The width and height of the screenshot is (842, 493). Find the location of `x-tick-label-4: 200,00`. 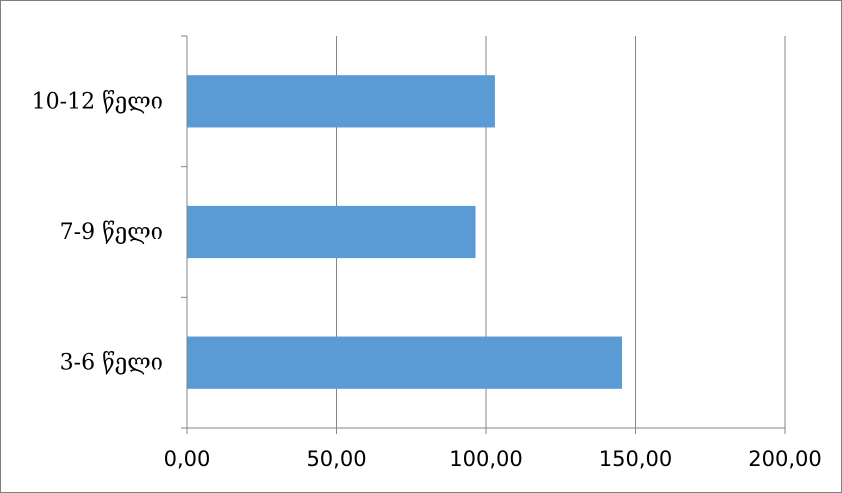

x-tick-label-4: 200,00 is located at coordinates (784, 459).